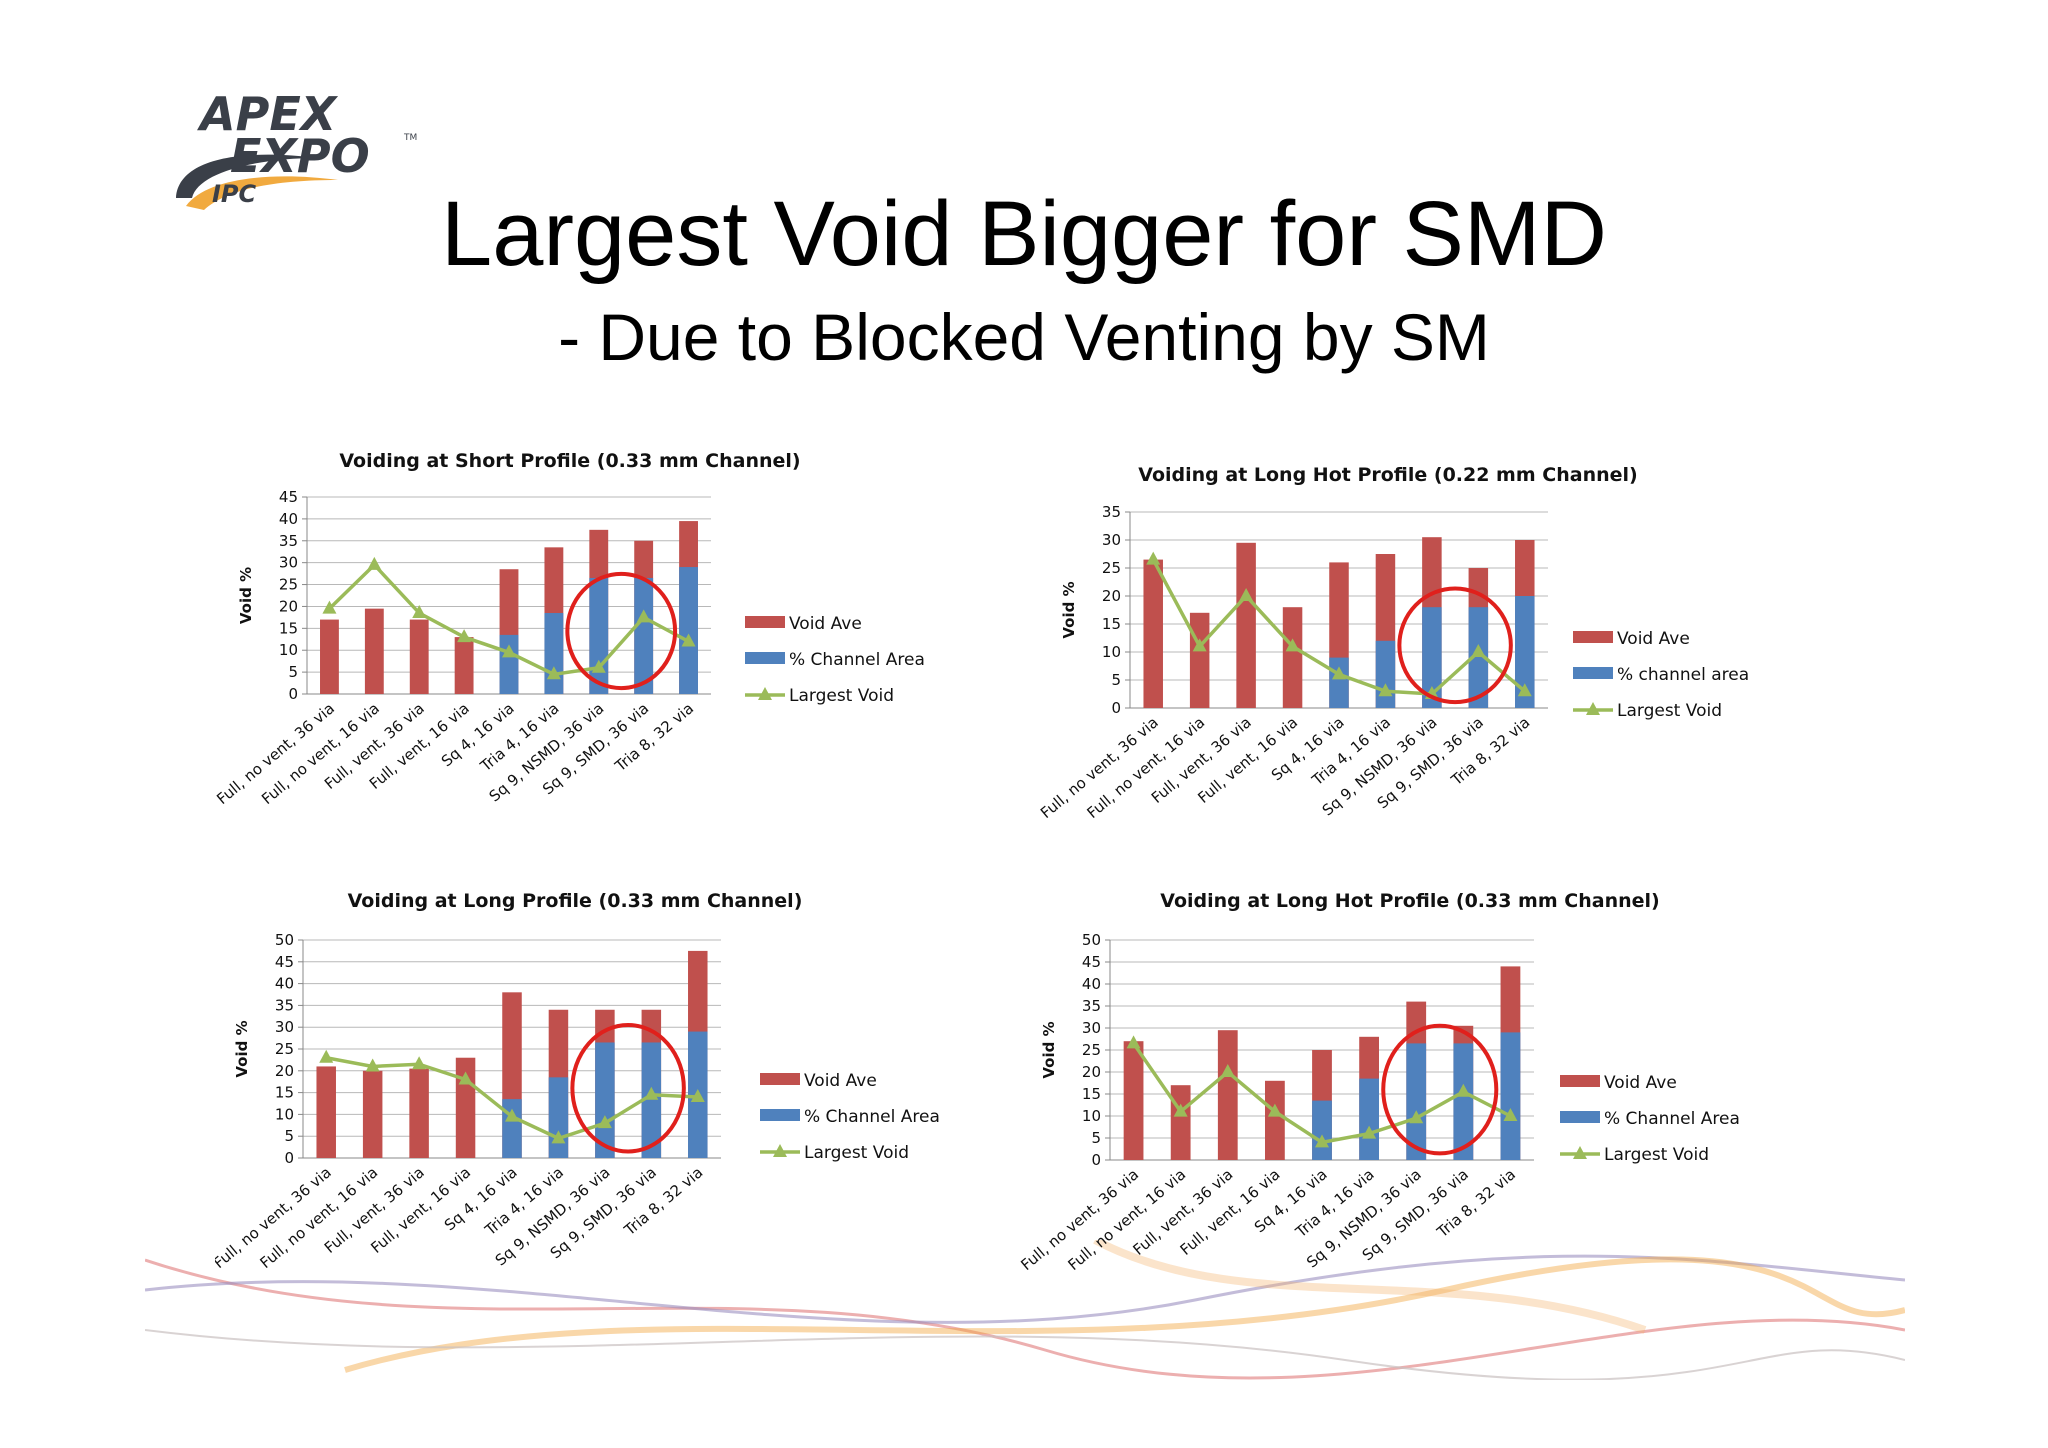  What do you see at coordinates (1024, 234) in the screenshot?
I see `slide-title: Largest Void Bigger for SMD` at bounding box center [1024, 234].